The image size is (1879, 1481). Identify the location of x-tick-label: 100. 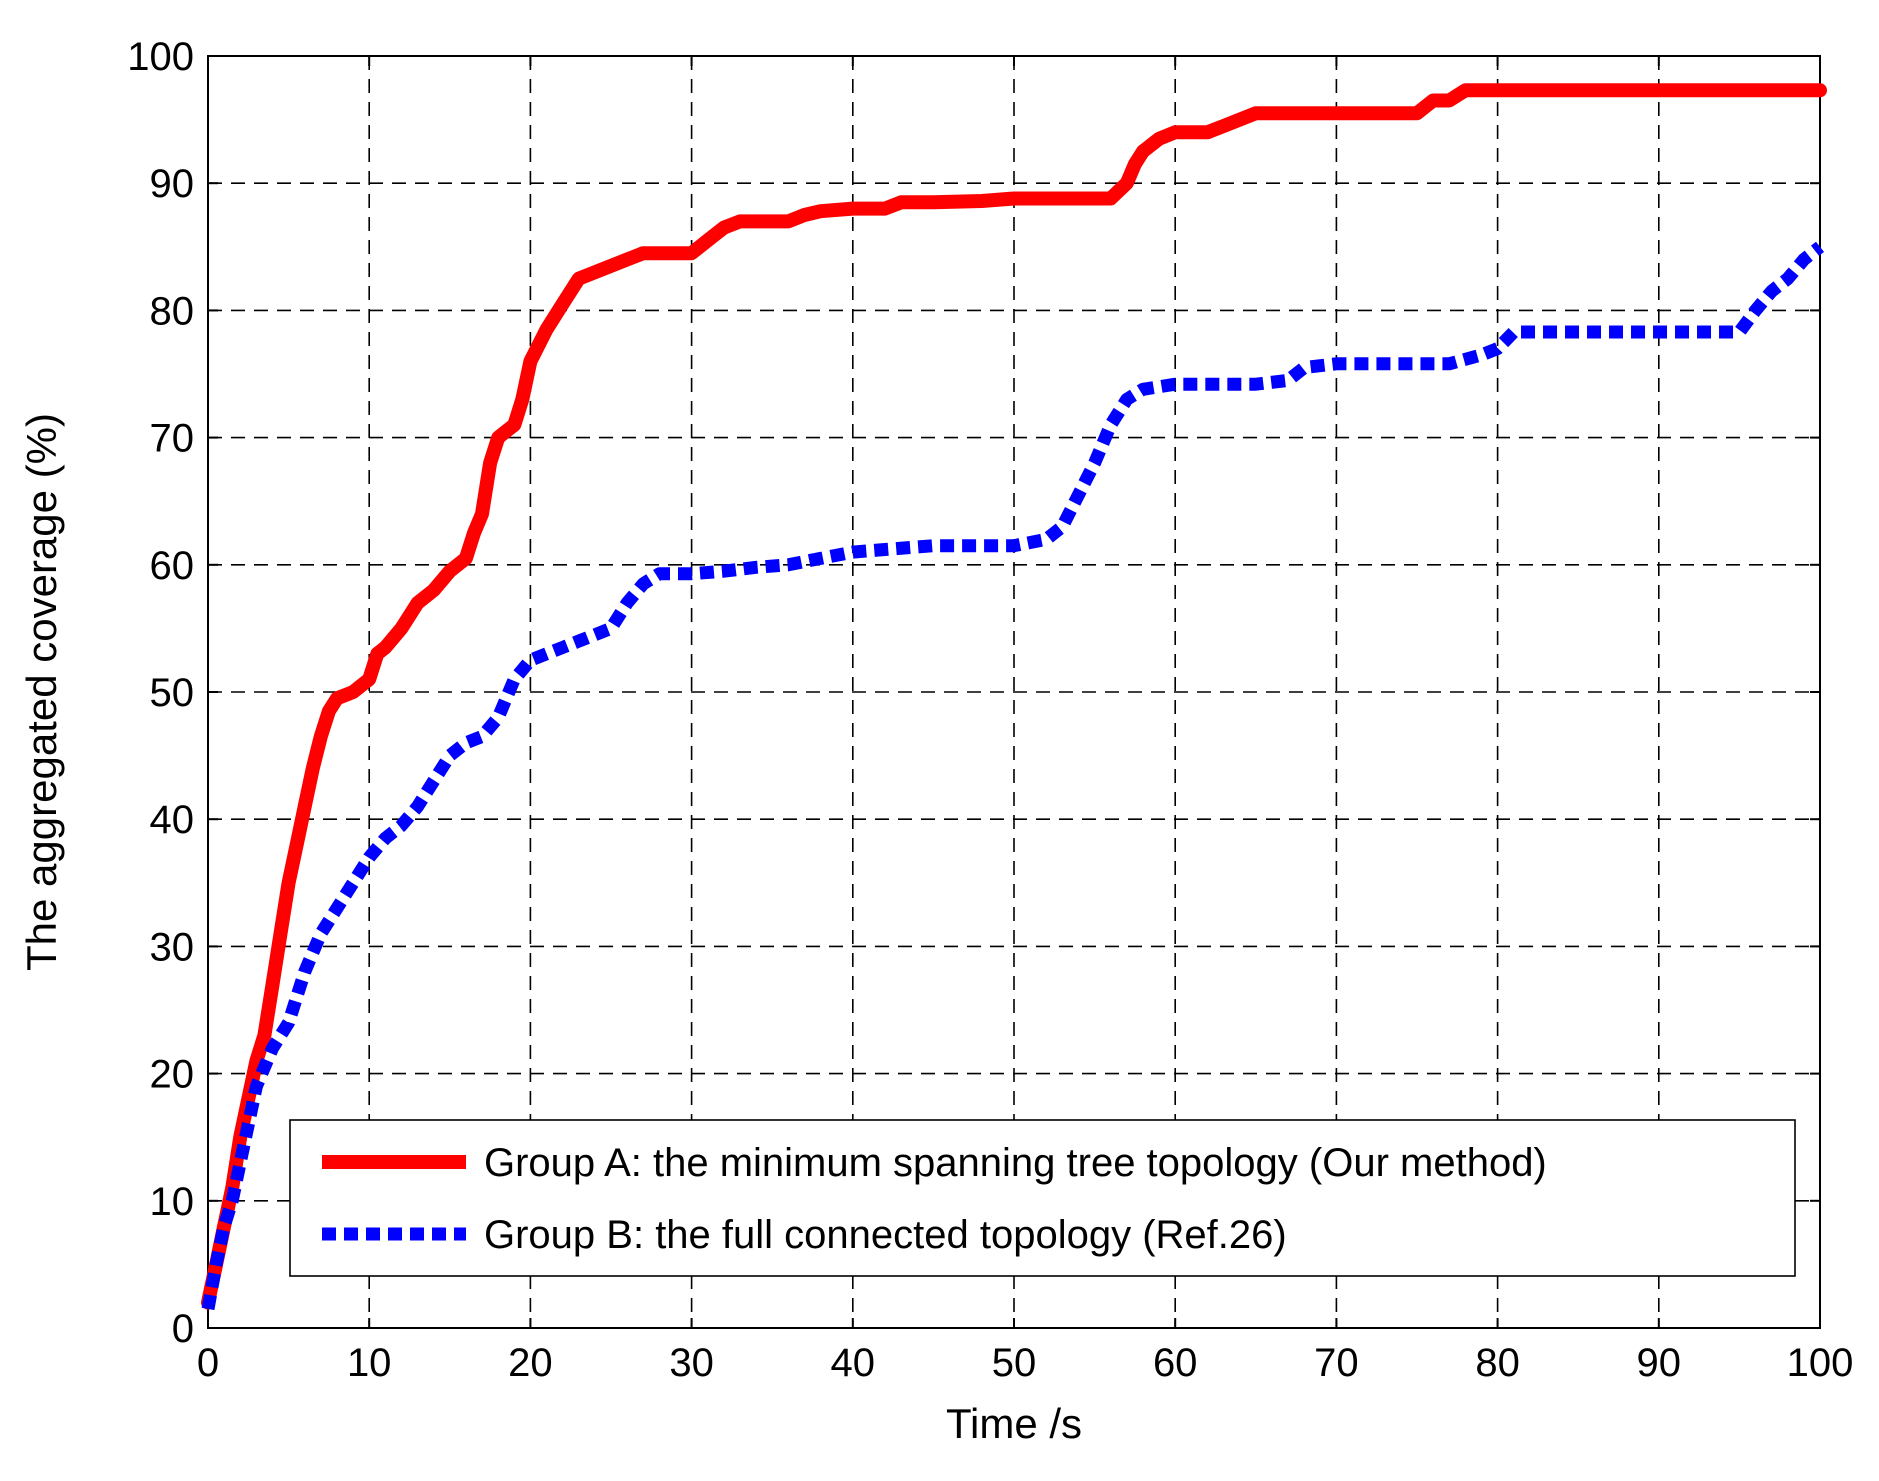
(1820, 1363).